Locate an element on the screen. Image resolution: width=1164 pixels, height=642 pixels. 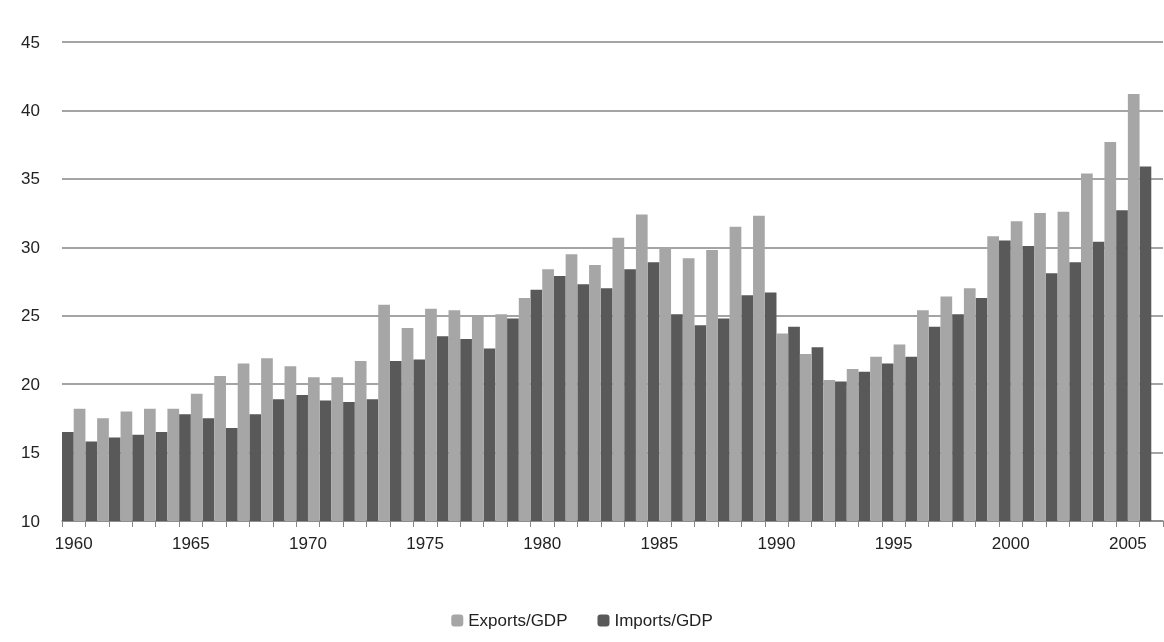
x-tick-label: 1965 is located at coordinates (190, 543).